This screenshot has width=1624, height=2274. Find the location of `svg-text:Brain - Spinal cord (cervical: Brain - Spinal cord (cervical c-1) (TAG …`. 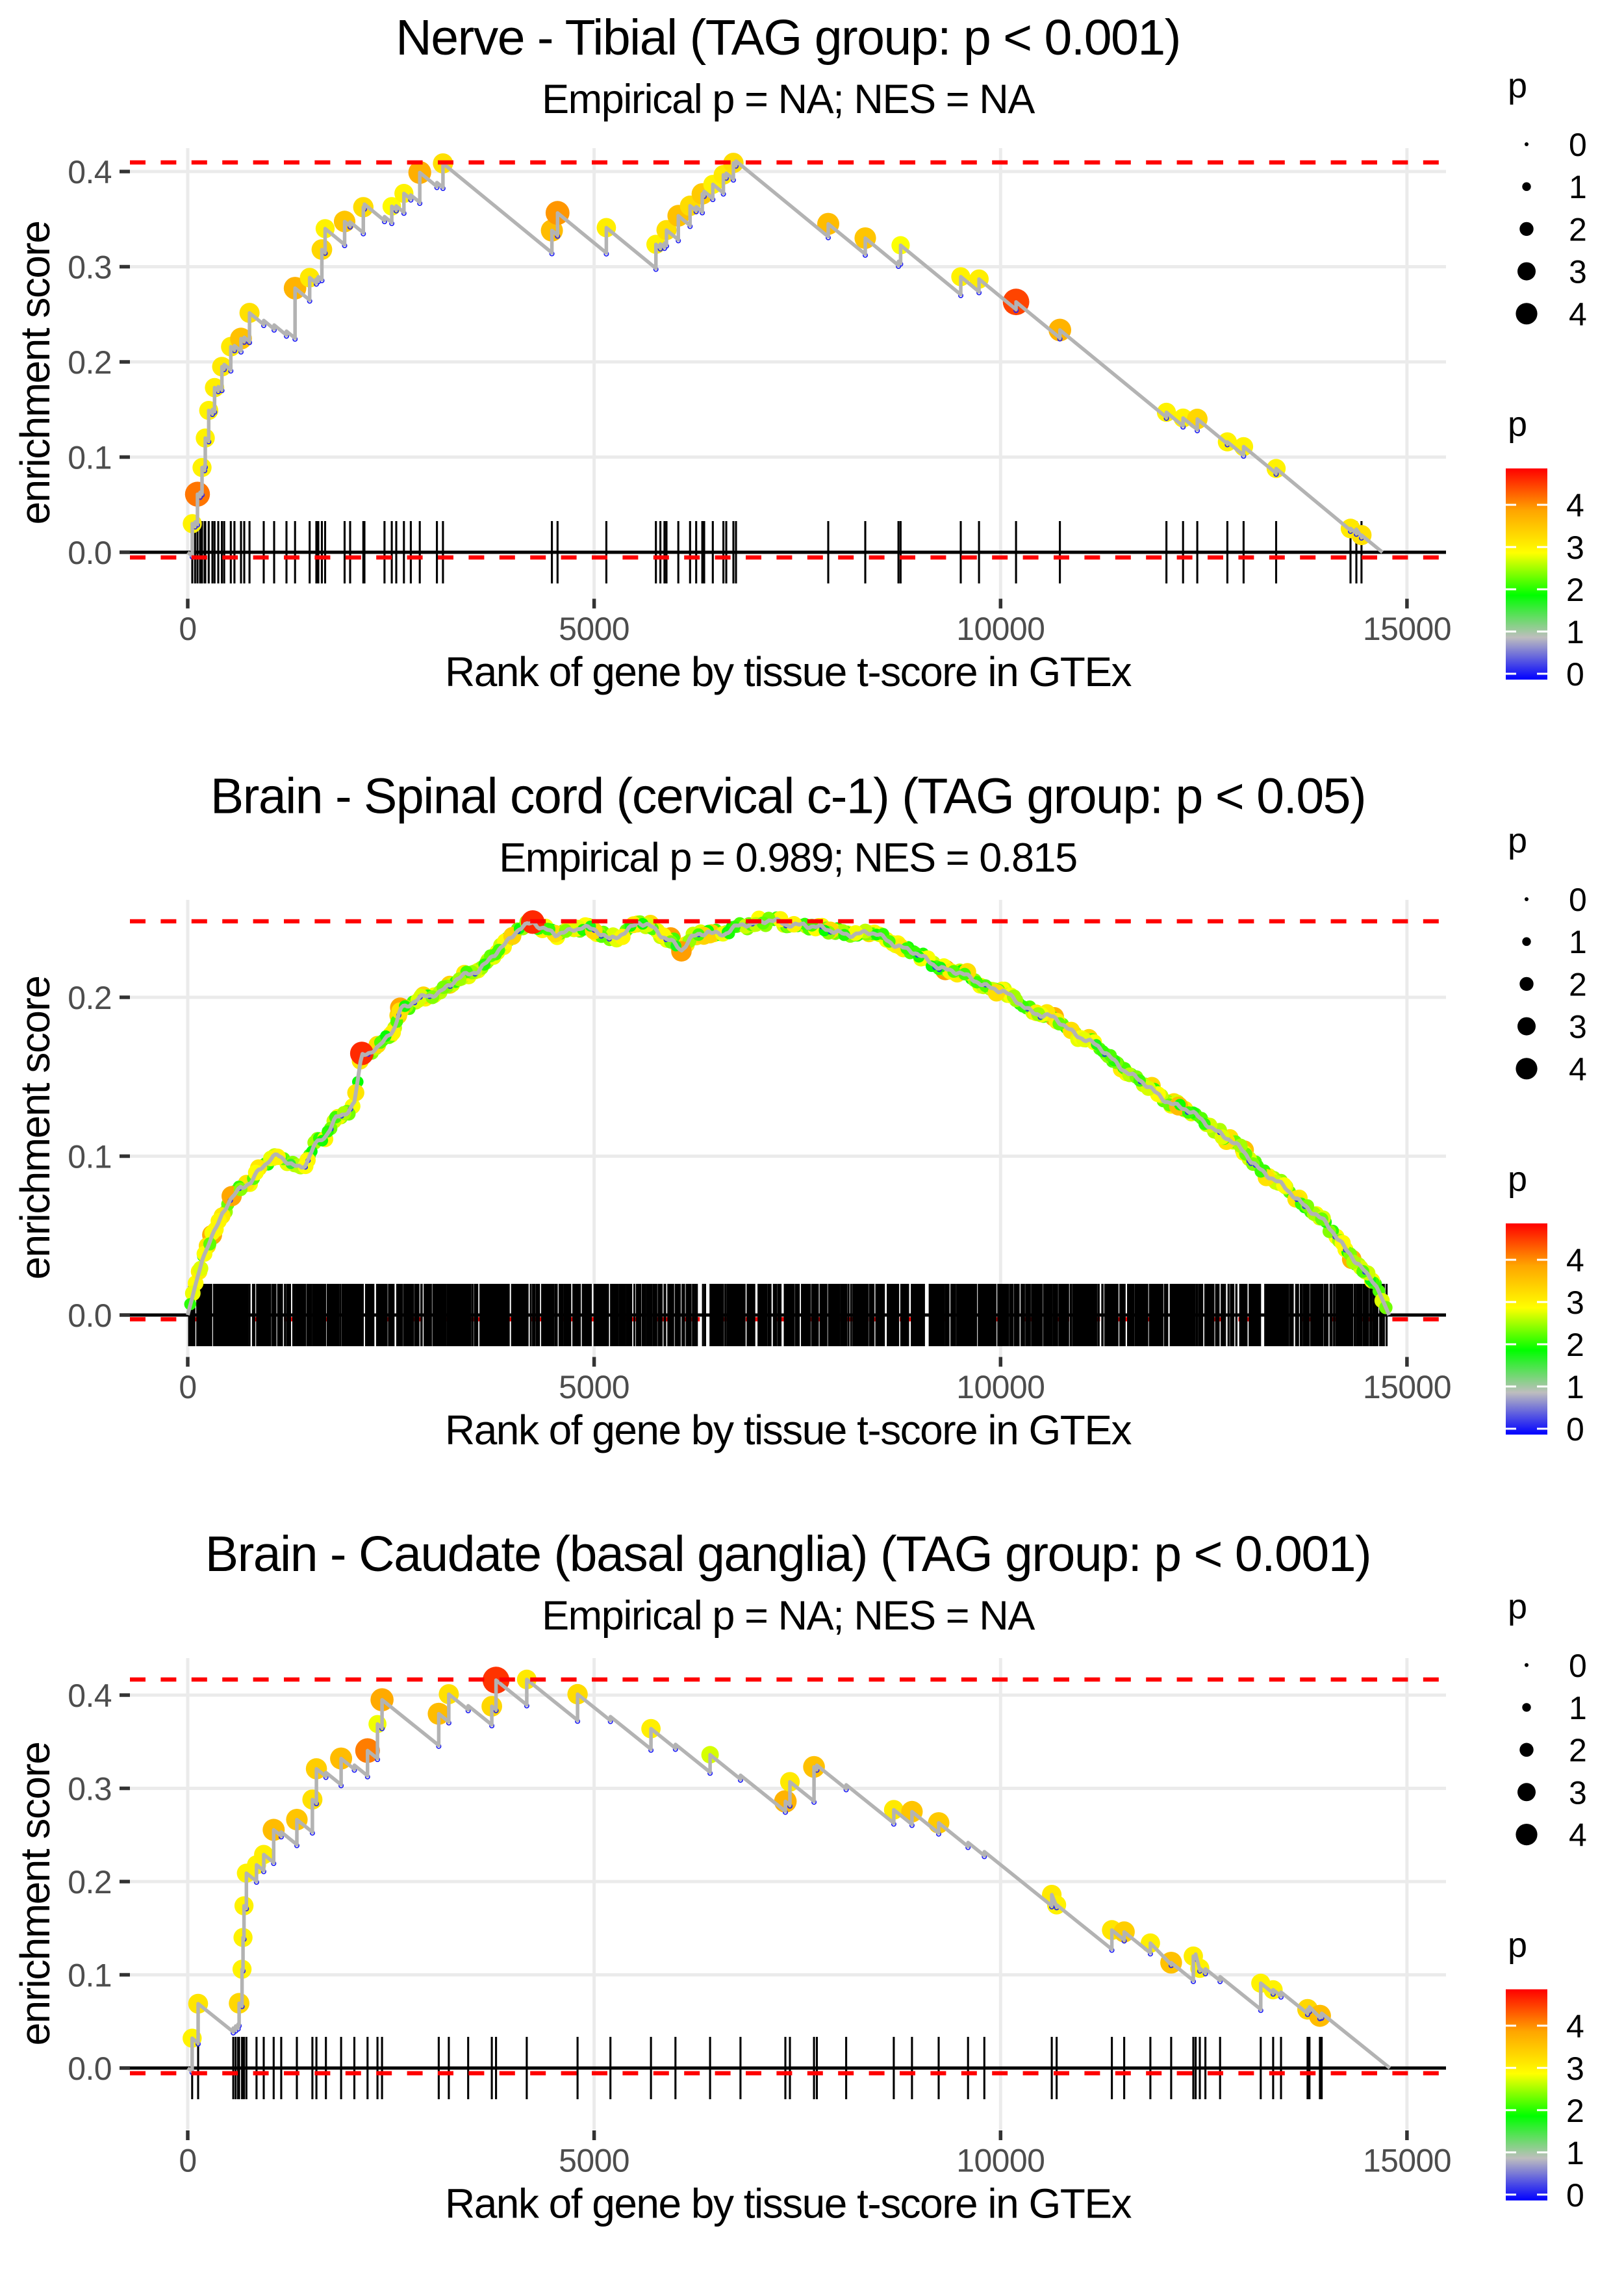

svg-text:Brain - Spinal cord (cervical: Brain - Spinal cord (cervical c-1) (TAG … is located at coordinates (787, 796).